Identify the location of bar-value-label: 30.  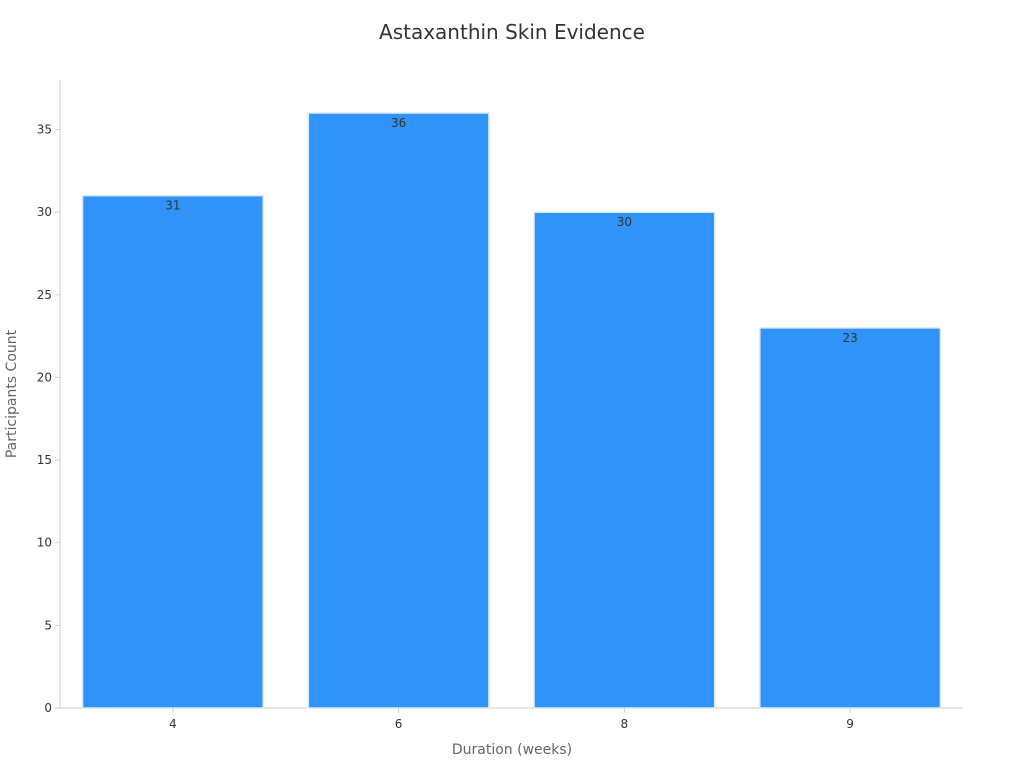
(624, 222).